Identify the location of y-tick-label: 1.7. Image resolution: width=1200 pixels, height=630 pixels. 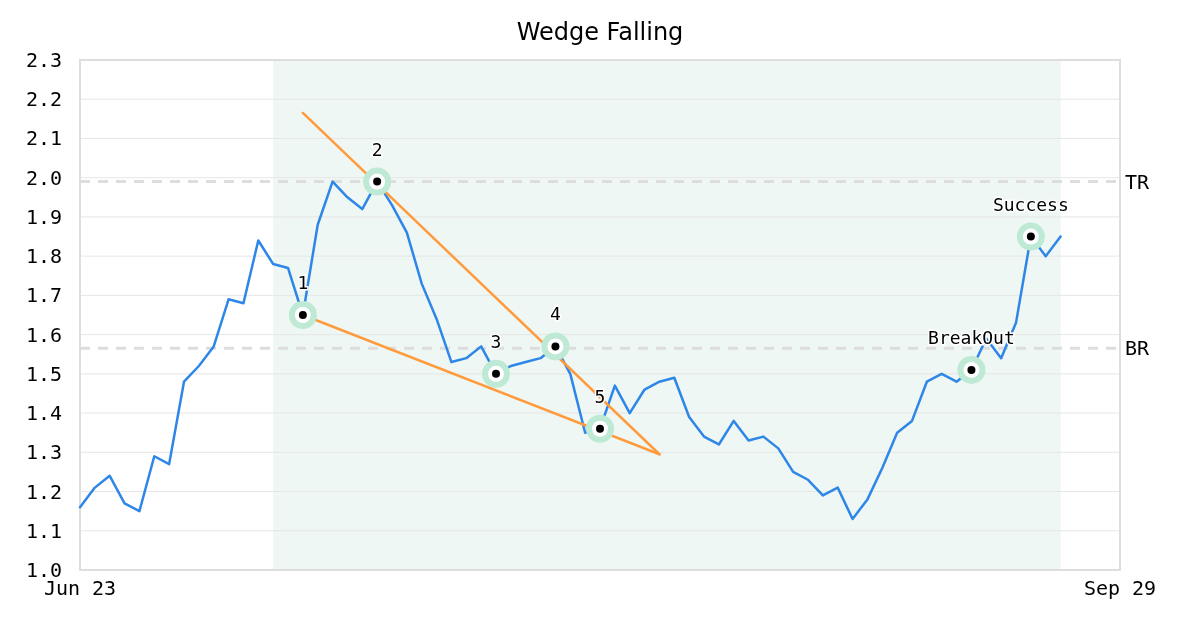
(44, 295).